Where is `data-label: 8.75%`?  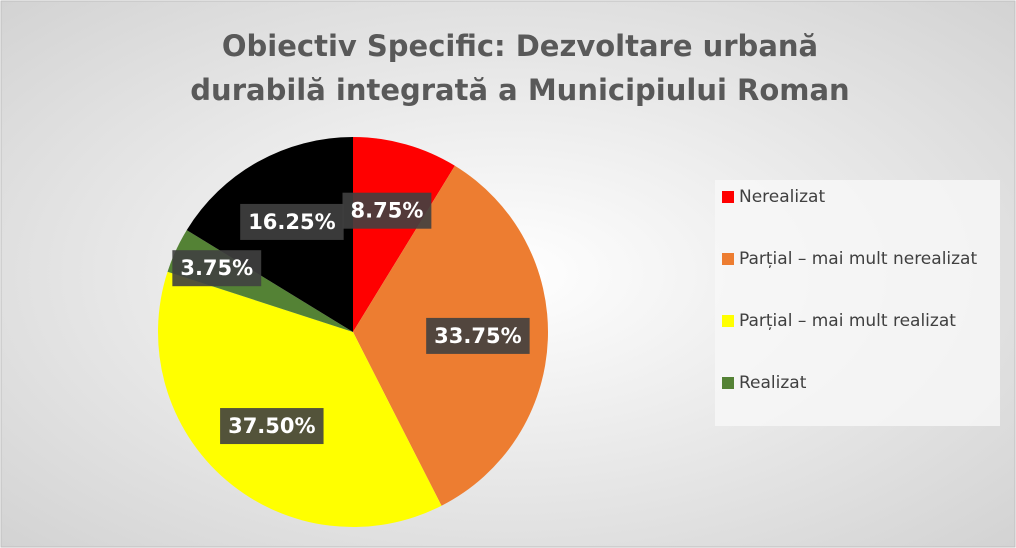 data-label: 8.75% is located at coordinates (387, 211).